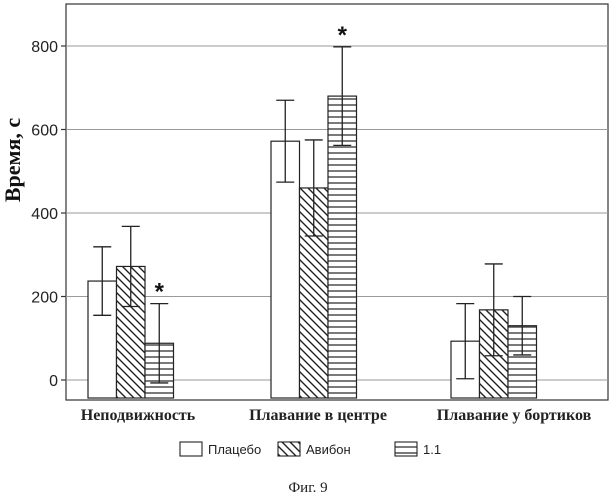 This screenshot has height=500, width=616. What do you see at coordinates (44, 131) in the screenshot?
I see `y-tick-label: 600` at bounding box center [44, 131].